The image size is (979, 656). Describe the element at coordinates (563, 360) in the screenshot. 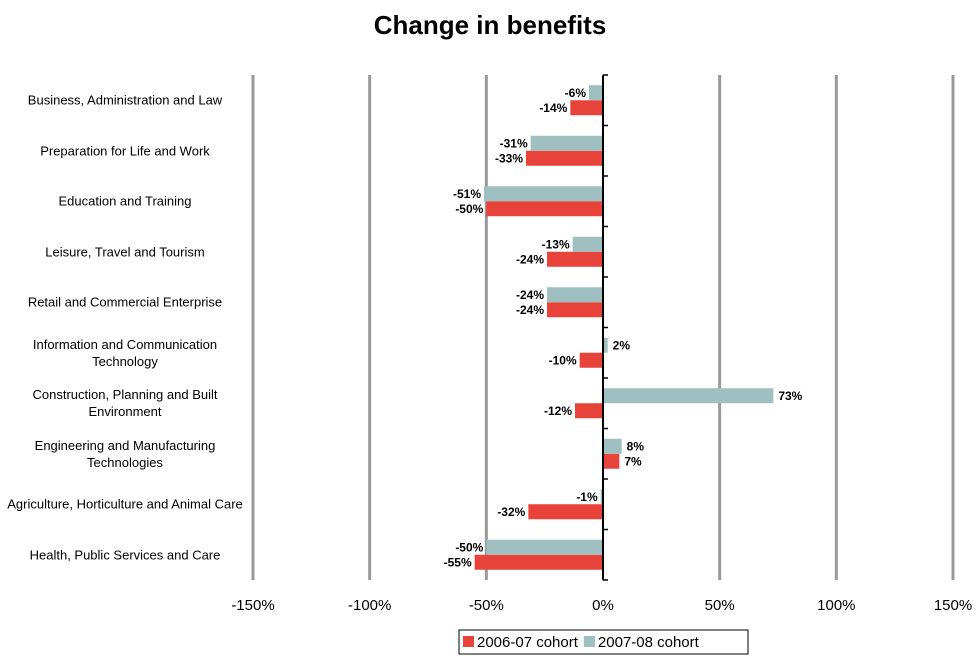

I see `value-label: -10%` at that location.